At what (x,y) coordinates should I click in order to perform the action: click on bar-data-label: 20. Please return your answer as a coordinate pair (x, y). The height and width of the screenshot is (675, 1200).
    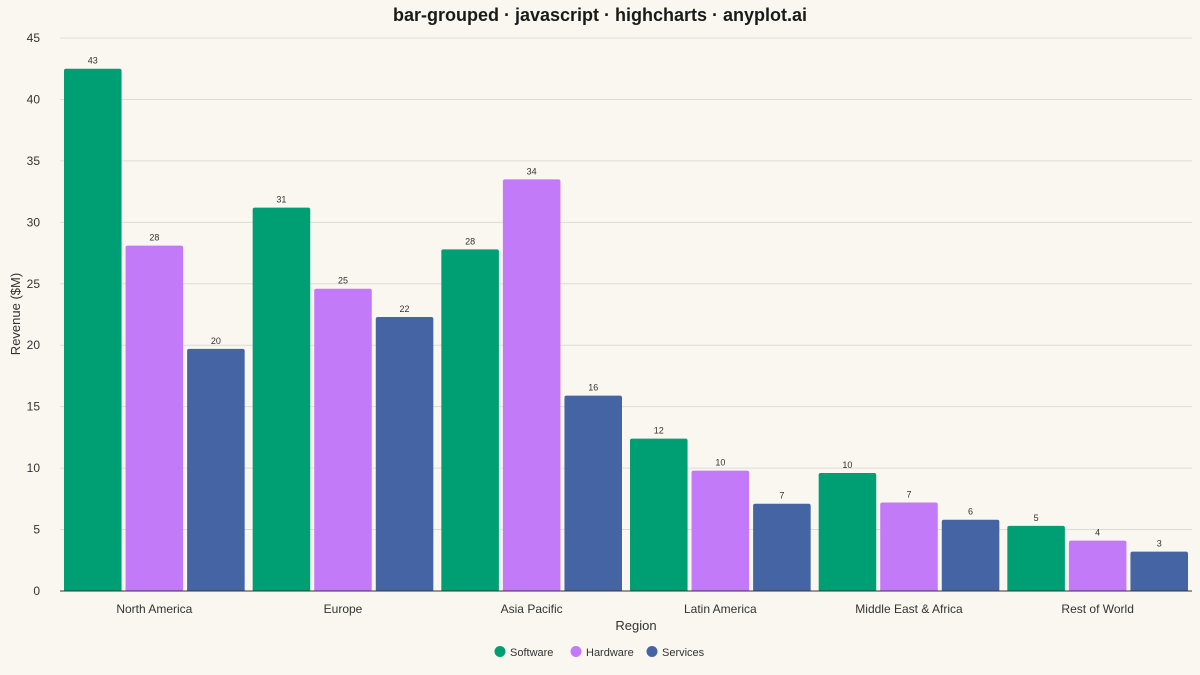
    Looking at the image, I should click on (216, 341).